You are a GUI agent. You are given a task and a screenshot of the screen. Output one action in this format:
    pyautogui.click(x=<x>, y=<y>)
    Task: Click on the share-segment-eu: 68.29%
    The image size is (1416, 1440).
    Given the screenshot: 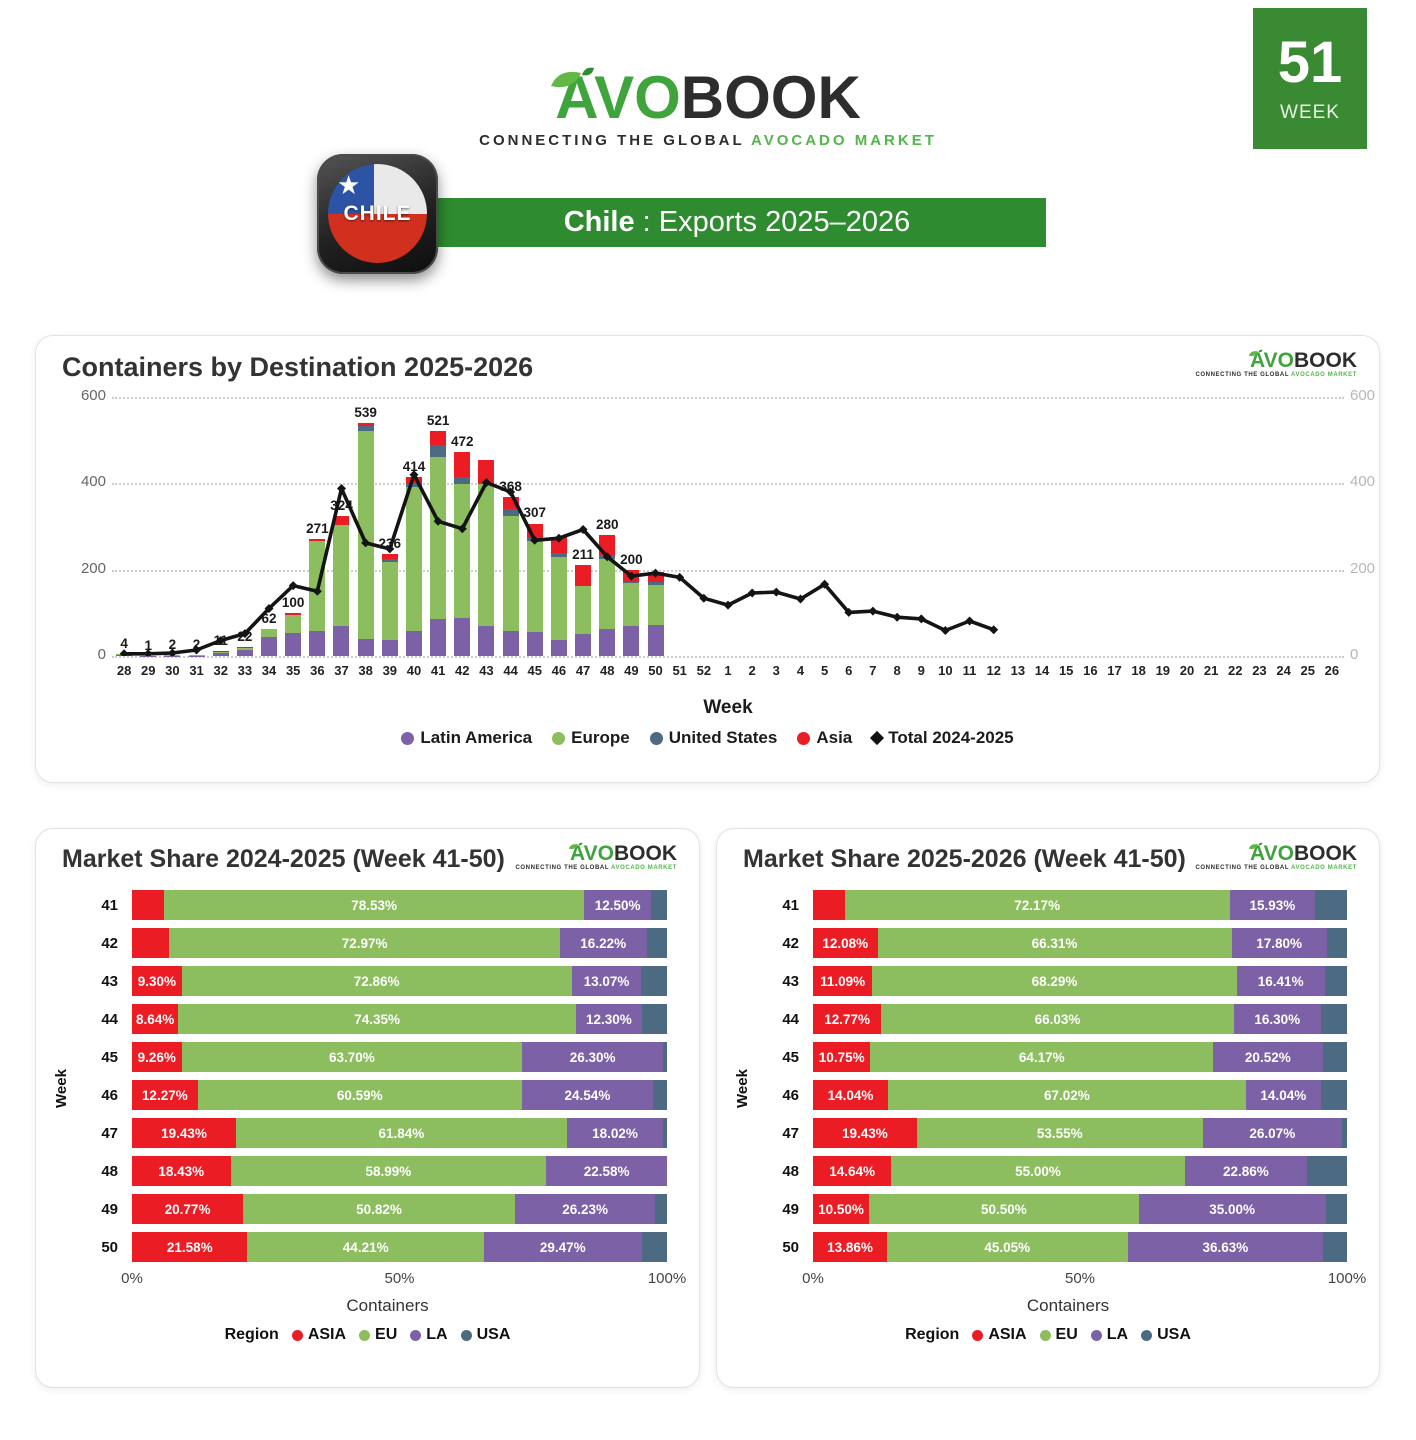 What is the action you would take?
    pyautogui.click(x=1054, y=981)
    